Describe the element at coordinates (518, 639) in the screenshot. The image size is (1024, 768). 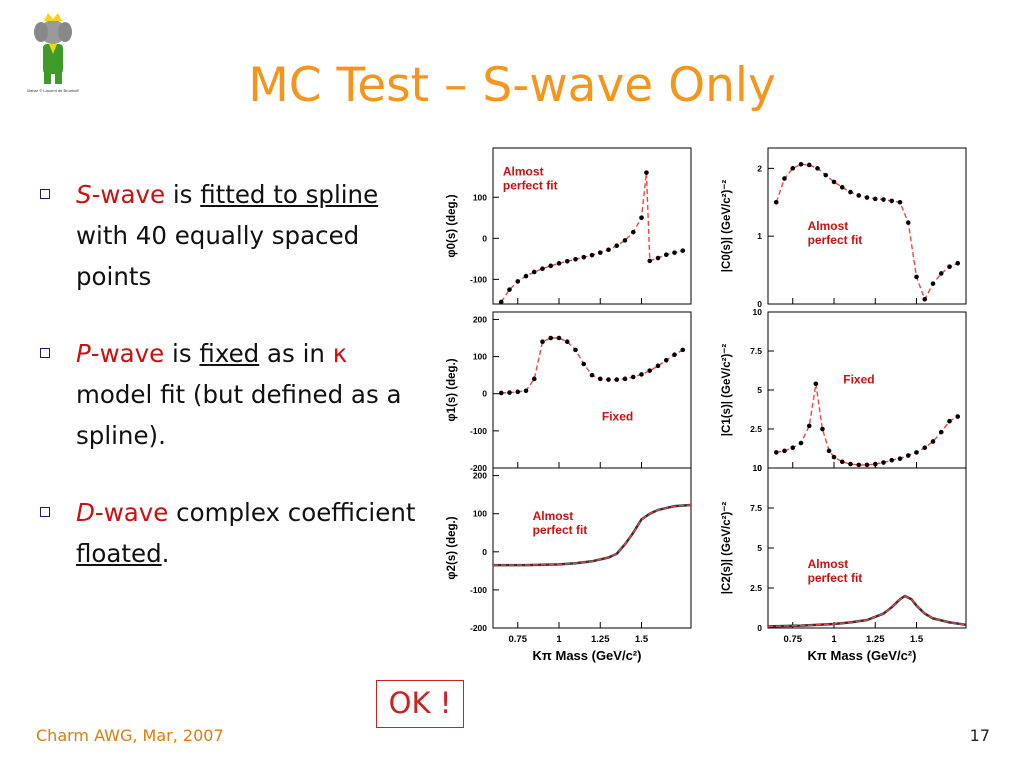
I see `x-tick-label: 0.75` at that location.